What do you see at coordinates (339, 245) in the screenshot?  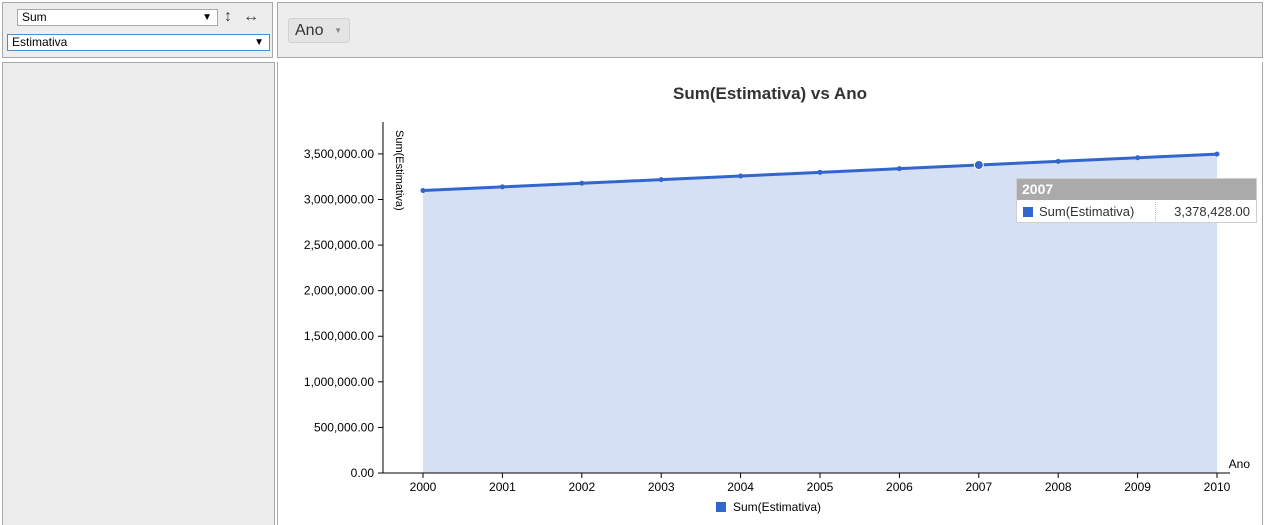 I see `y-tick-label: 2,500,000.00` at bounding box center [339, 245].